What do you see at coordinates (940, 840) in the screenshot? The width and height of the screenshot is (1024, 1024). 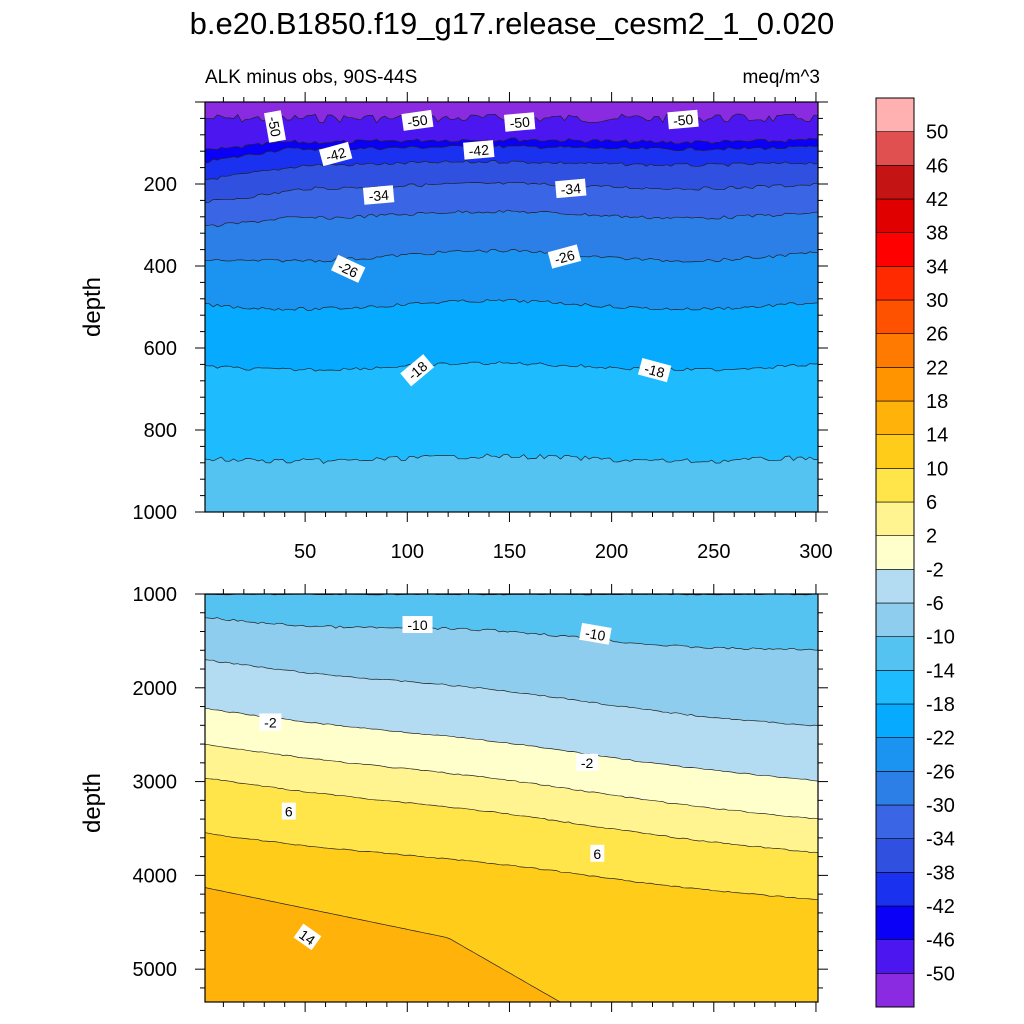 I see `colorbar-label: -34` at bounding box center [940, 840].